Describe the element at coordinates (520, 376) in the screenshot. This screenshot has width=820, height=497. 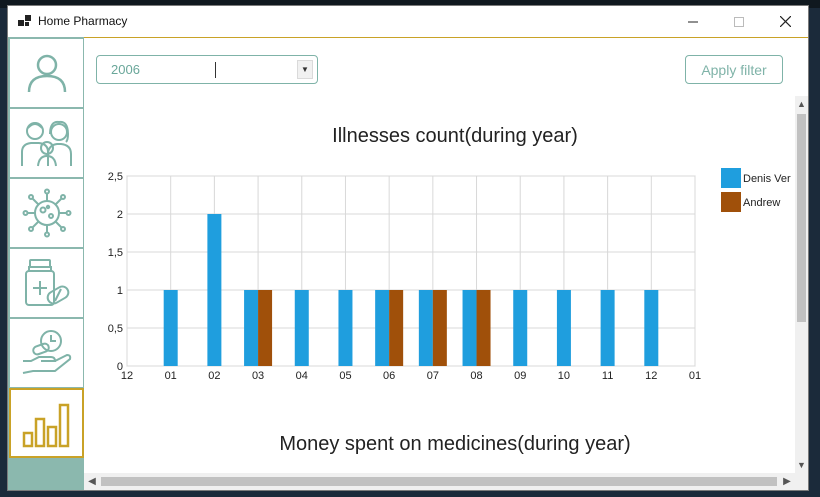
I see `x-tick-label: 09` at that location.